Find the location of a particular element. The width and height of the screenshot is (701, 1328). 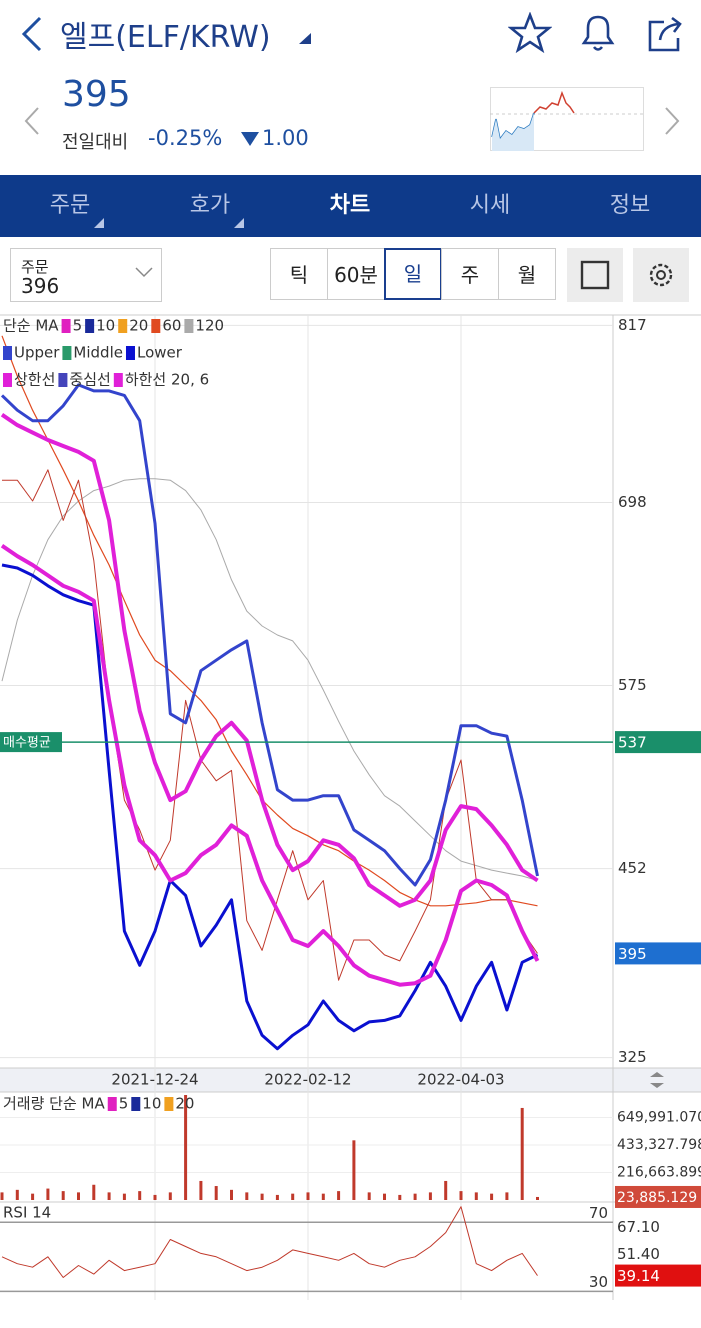

share-icon is located at coordinates (666, 33).